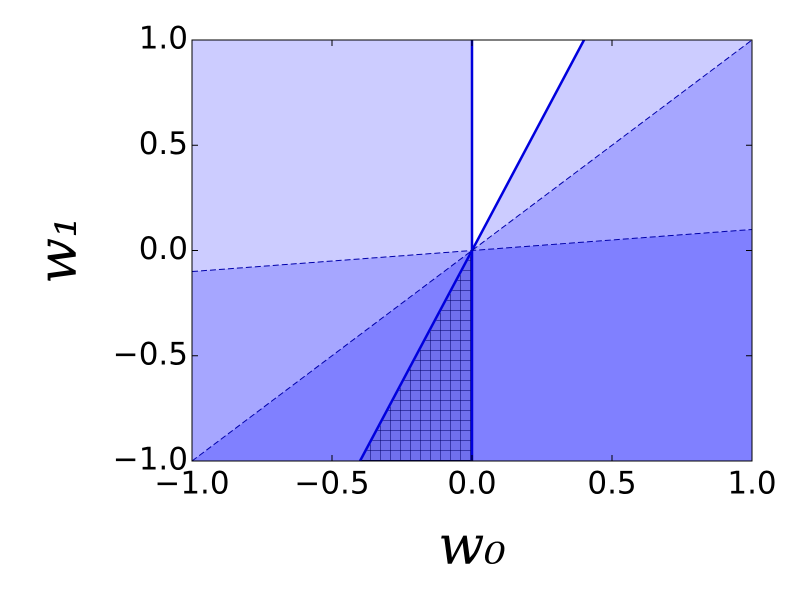  What do you see at coordinates (163, 144) in the screenshot?
I see `y-tick-label: 0.5` at bounding box center [163, 144].